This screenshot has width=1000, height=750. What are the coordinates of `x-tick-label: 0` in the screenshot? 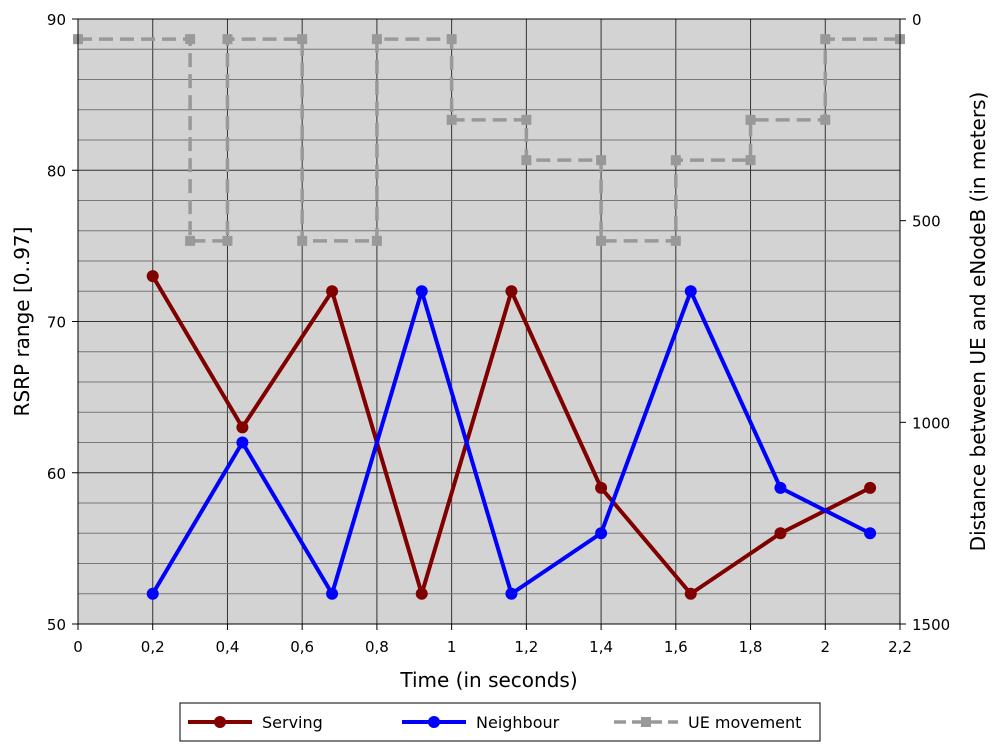 It's located at (78, 647).